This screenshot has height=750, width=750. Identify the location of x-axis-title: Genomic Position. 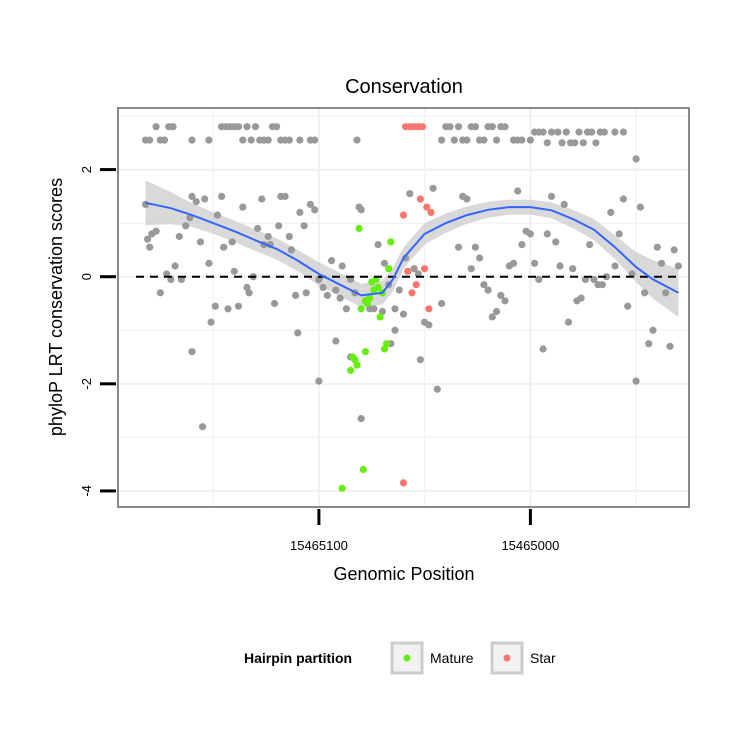
(403, 574).